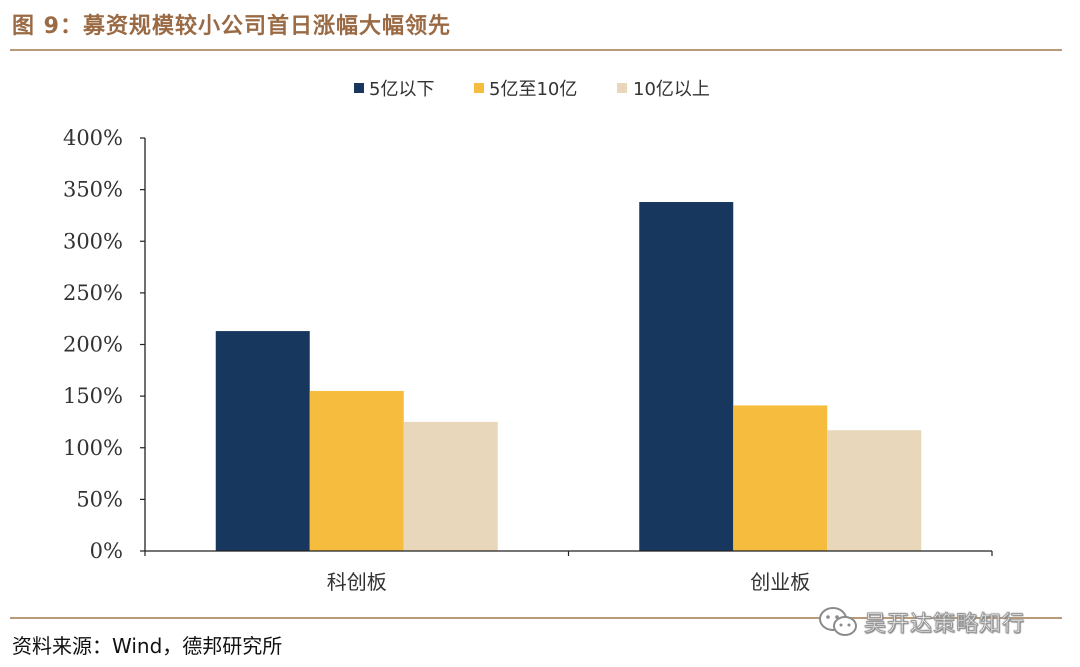 The width and height of the screenshot is (1080, 667). What do you see at coordinates (533, 89) in the screenshot?
I see `legend-label: 5亿至10亿` at bounding box center [533, 89].